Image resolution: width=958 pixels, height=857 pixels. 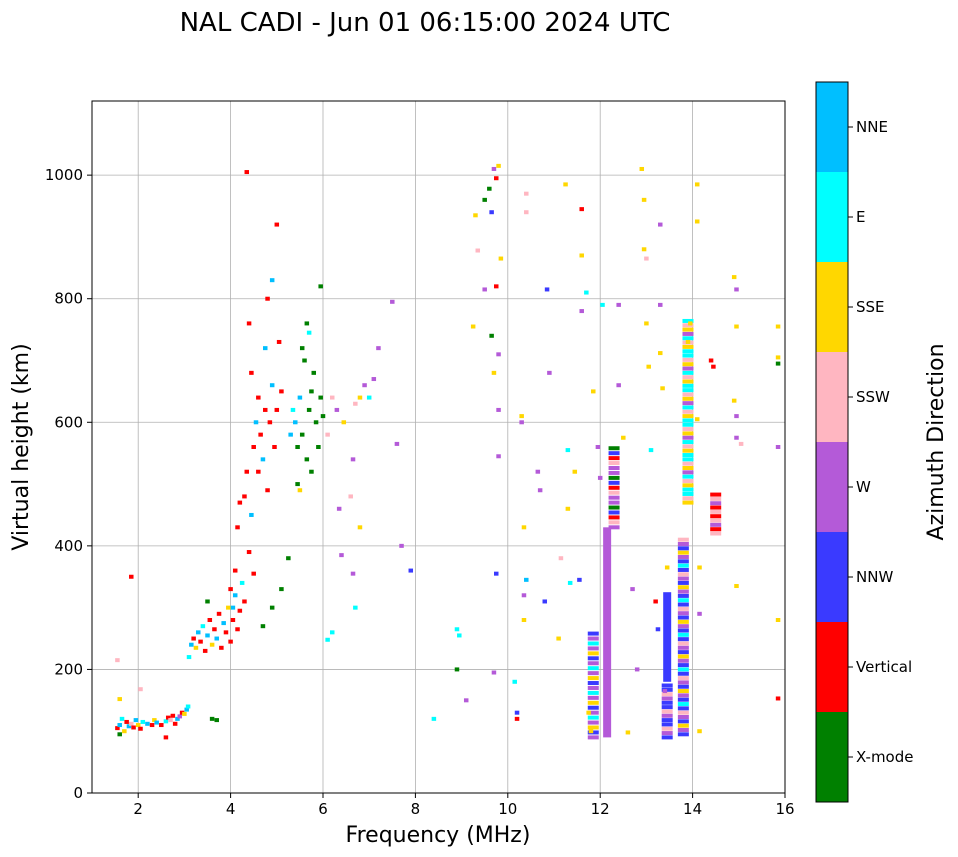 What do you see at coordinates (936, 441) in the screenshot?
I see `colorbar-label: Azimuth Direction` at bounding box center [936, 441].